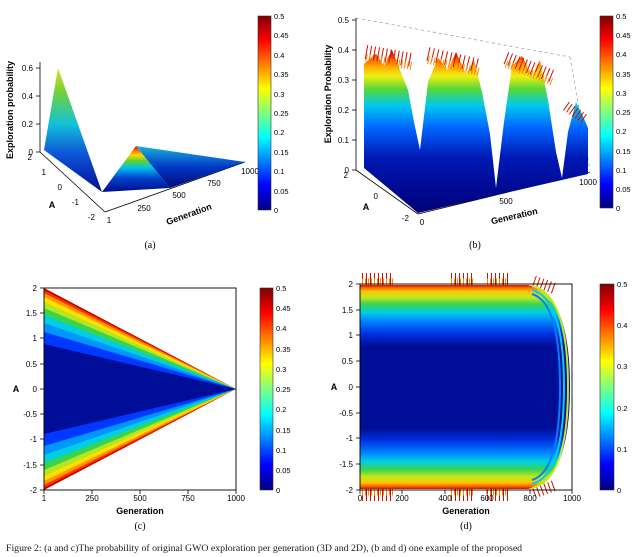 The image size is (640, 557). Describe the element at coordinates (530, 498) in the screenshot. I see `x-tick-label: 800` at that location.